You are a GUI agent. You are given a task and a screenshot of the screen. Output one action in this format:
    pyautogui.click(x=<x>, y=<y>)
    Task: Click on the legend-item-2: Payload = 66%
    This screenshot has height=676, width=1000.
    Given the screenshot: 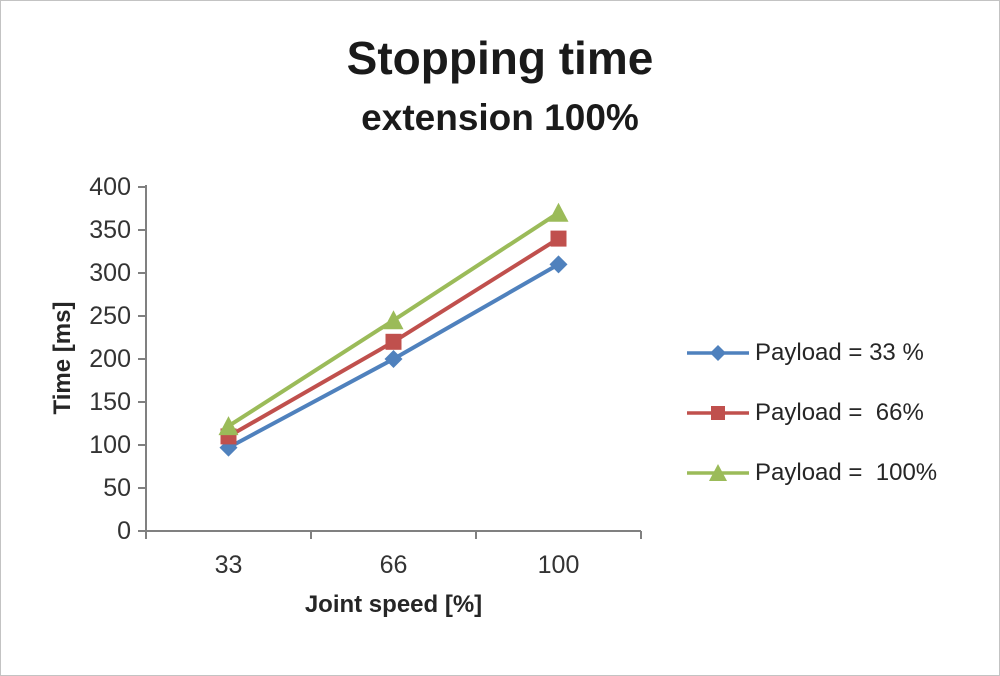 What is the action you would take?
    pyautogui.click(x=811, y=413)
    